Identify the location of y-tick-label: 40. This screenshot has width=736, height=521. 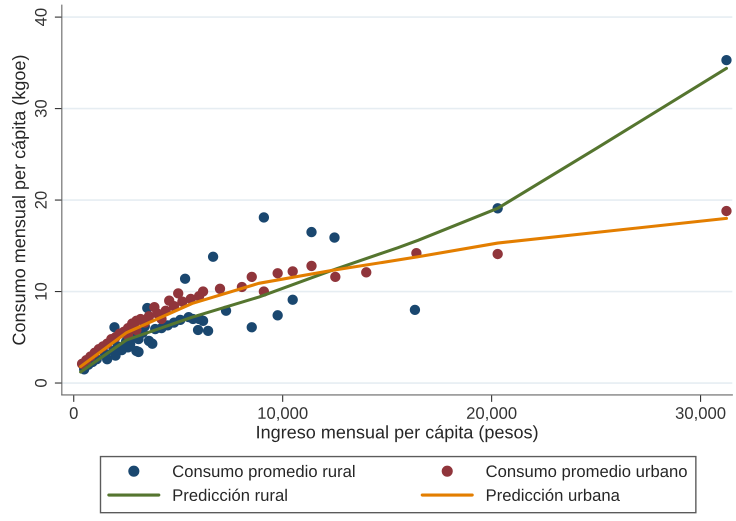
(40, 17).